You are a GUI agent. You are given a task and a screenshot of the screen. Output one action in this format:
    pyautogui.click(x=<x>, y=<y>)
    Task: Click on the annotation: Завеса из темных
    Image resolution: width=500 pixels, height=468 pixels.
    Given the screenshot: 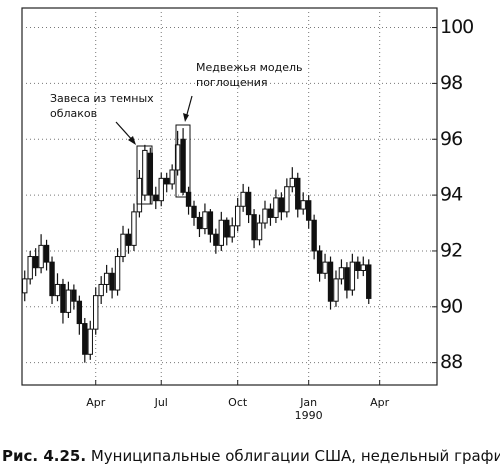 What is the action you would take?
    pyautogui.click(x=102, y=98)
    